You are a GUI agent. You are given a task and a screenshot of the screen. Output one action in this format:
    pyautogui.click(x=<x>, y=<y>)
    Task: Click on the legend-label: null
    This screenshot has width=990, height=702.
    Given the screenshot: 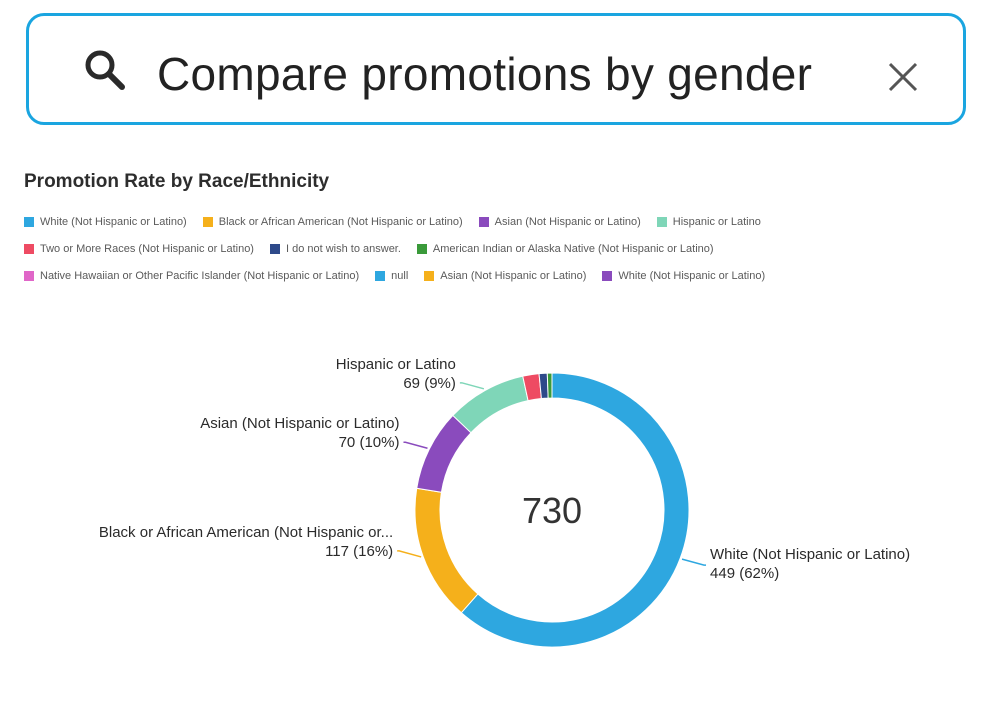 What is the action you would take?
    pyautogui.click(x=400, y=275)
    